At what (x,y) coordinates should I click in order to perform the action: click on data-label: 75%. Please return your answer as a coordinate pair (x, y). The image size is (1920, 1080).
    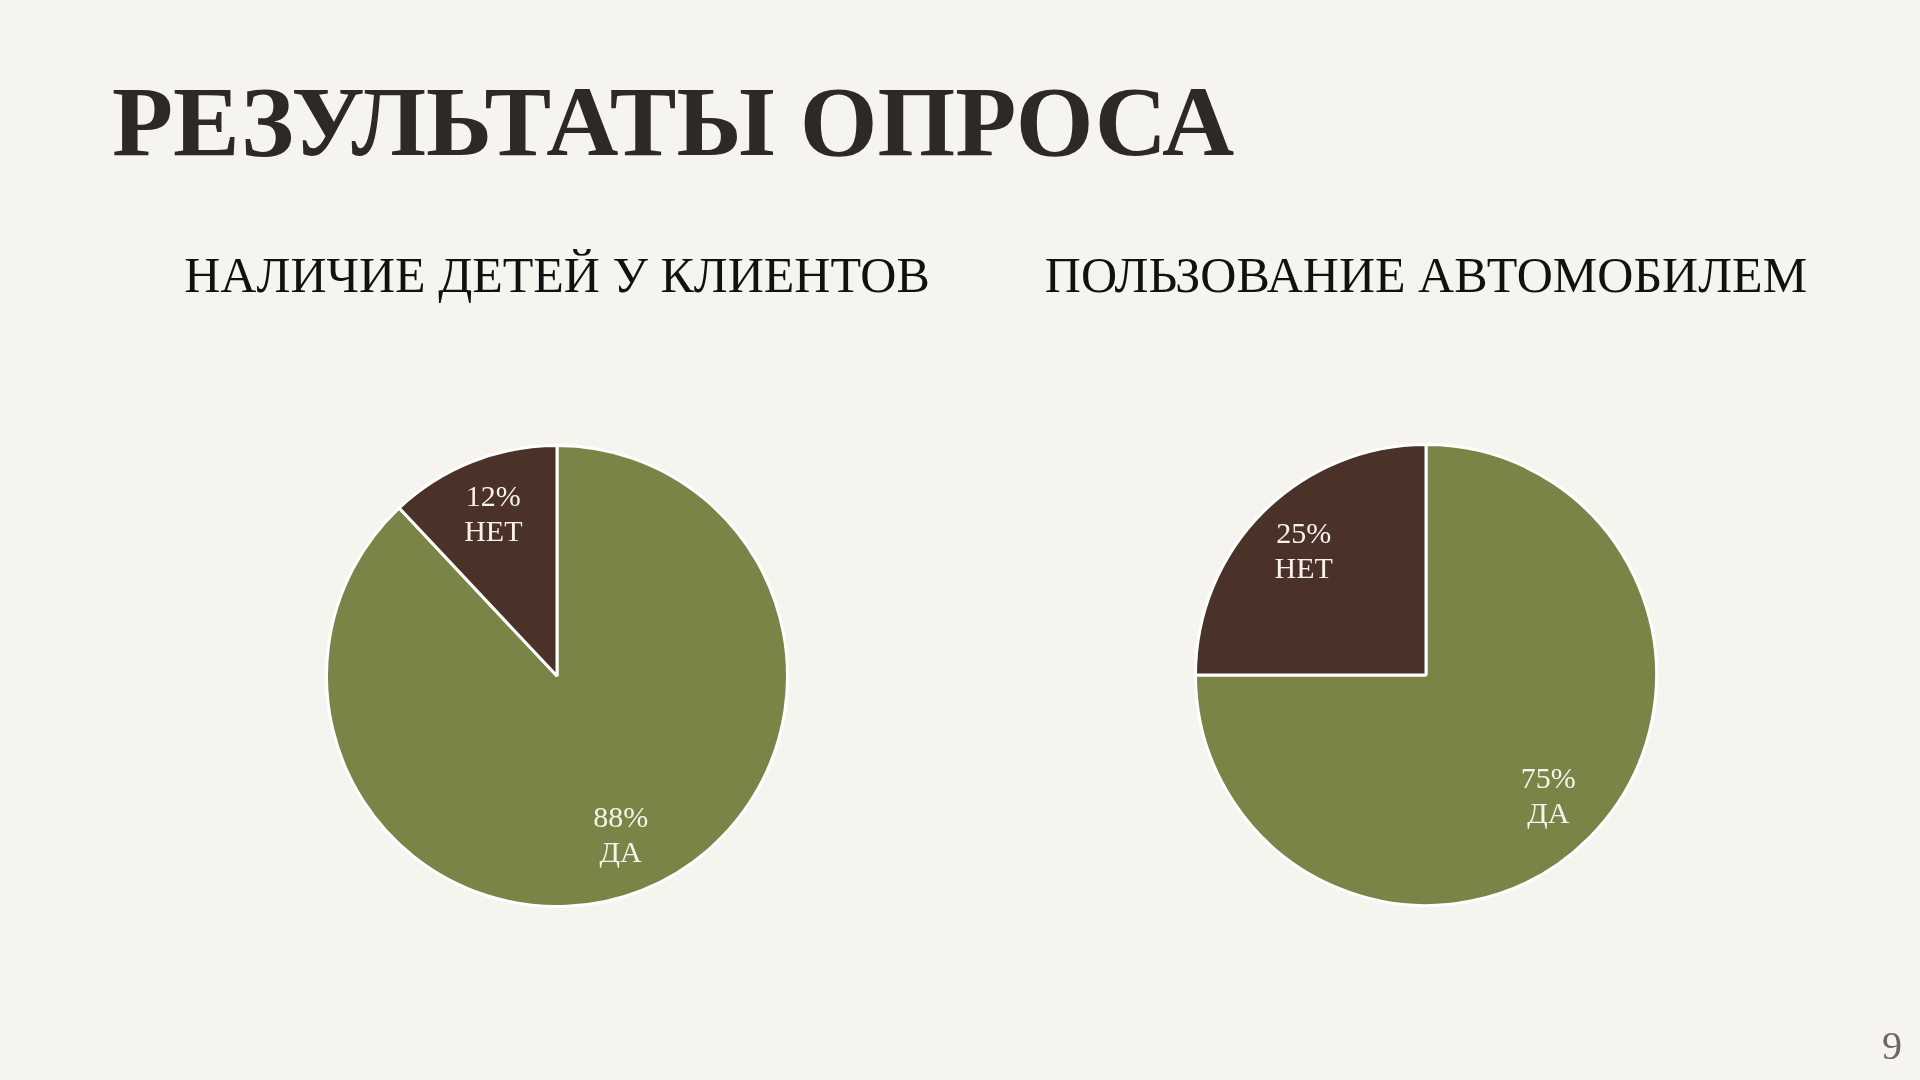
    Looking at the image, I should click on (1548, 777).